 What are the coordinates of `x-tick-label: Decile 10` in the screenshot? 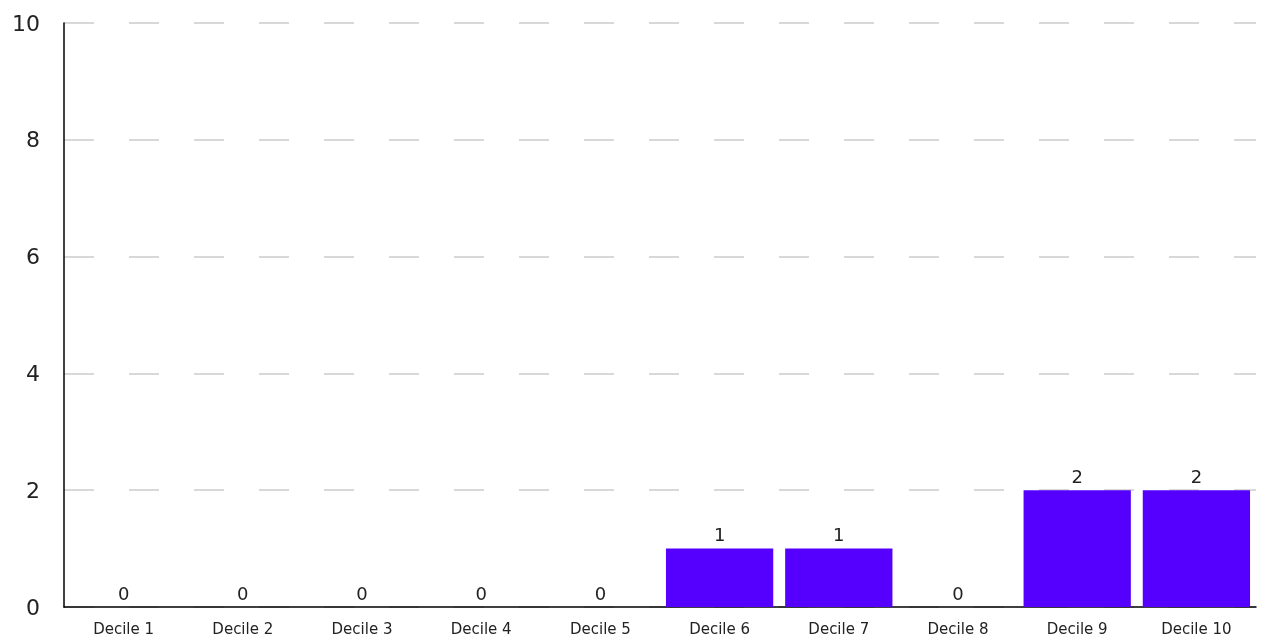 It's located at (1196, 628).